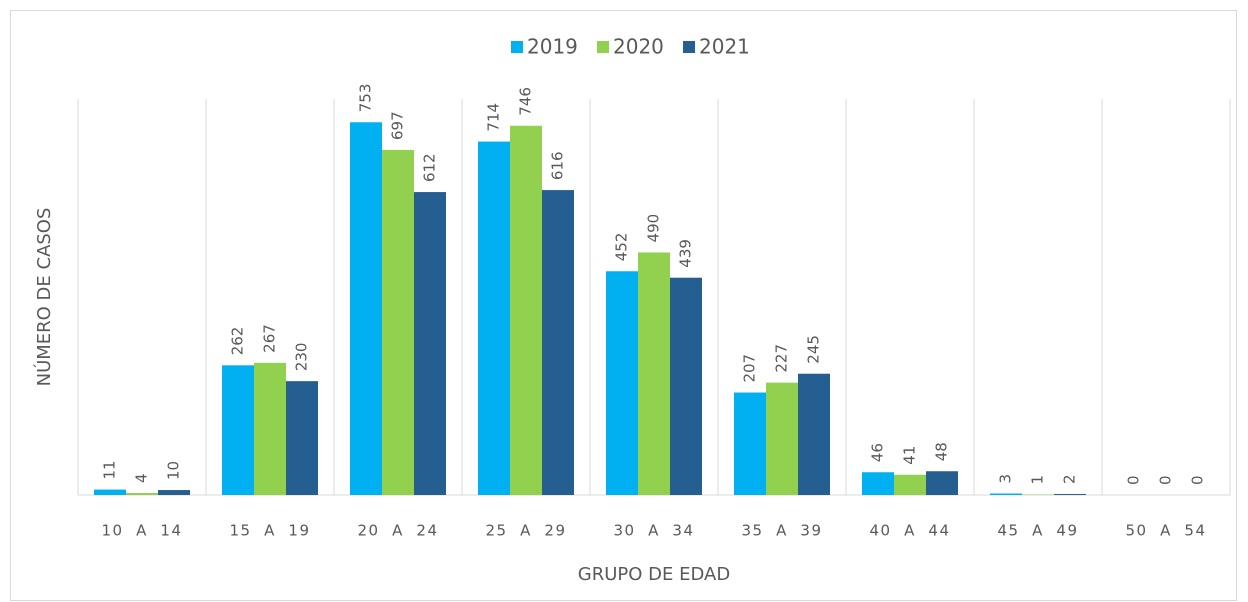 The height and width of the screenshot is (602, 1248). I want to click on data-label: 48, so click(942, 451).